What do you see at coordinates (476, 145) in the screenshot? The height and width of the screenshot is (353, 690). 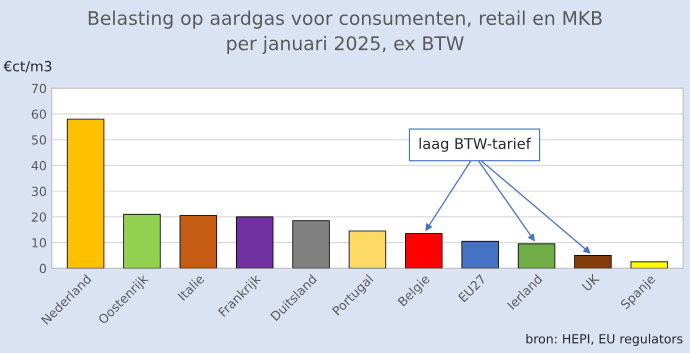 I see `annotation: laag BTW-tarief` at bounding box center [476, 145].